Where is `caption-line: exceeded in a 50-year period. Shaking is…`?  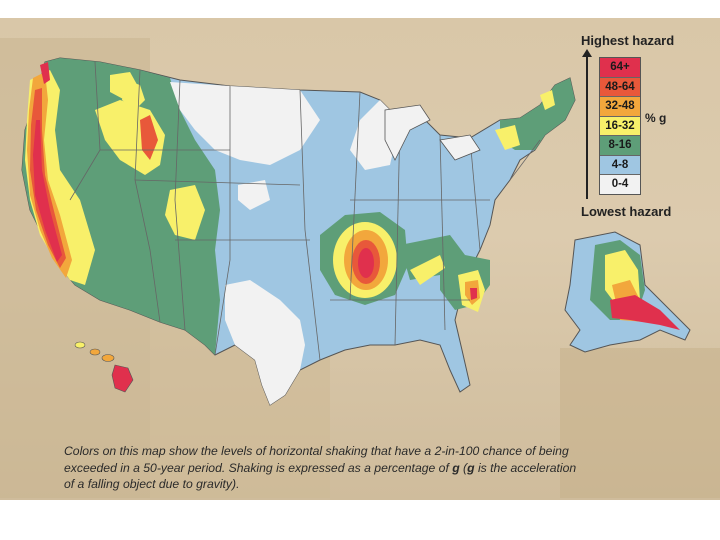 caption-line: exceeded in a 50-year period. Shaking is… is located at coordinates (258, 467).